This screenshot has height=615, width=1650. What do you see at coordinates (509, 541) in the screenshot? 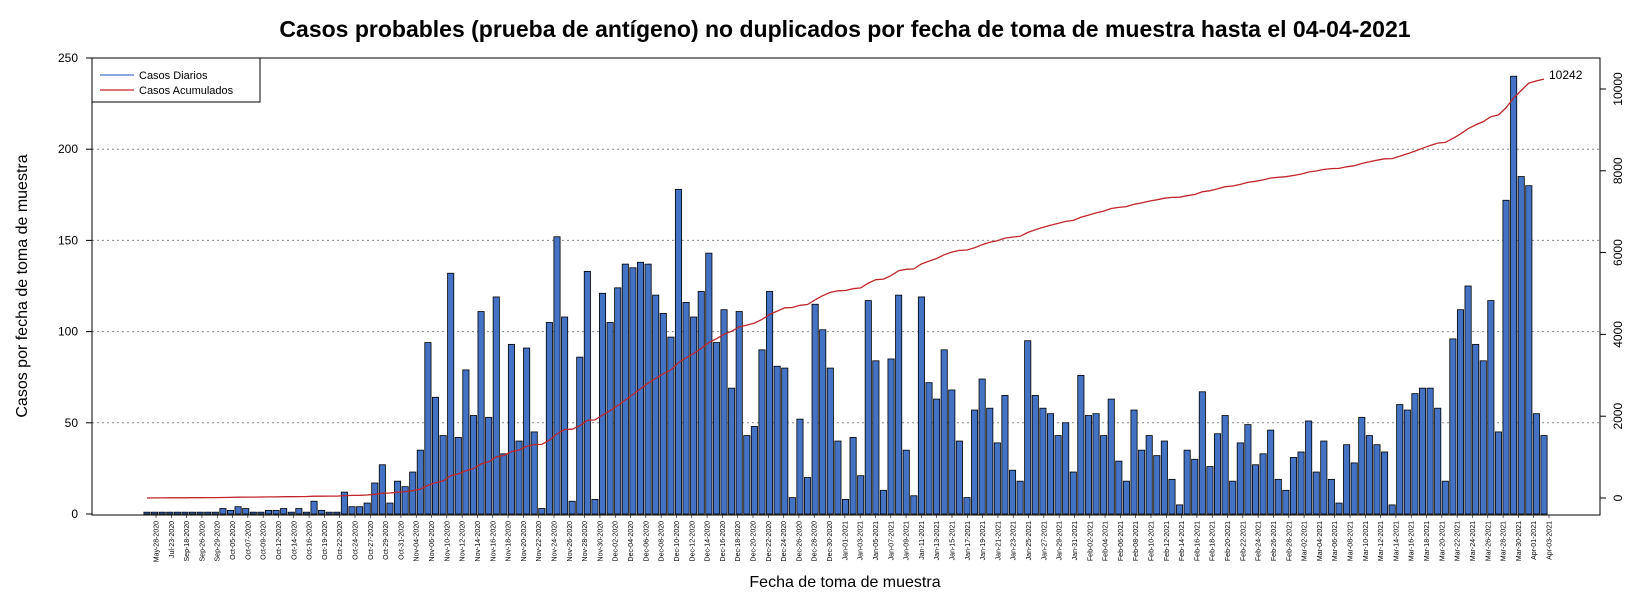
I see `x-tick-label: Nov-18-2020` at bounding box center [509, 541].